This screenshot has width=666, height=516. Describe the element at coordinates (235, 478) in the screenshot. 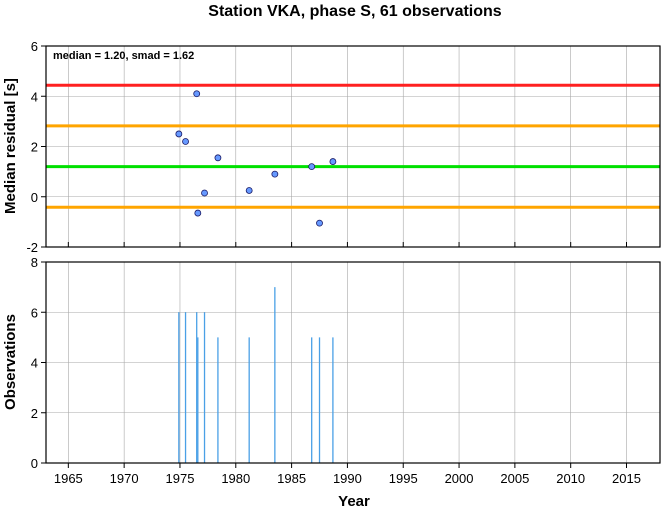

I see `x-tick-label: 1980` at that location.